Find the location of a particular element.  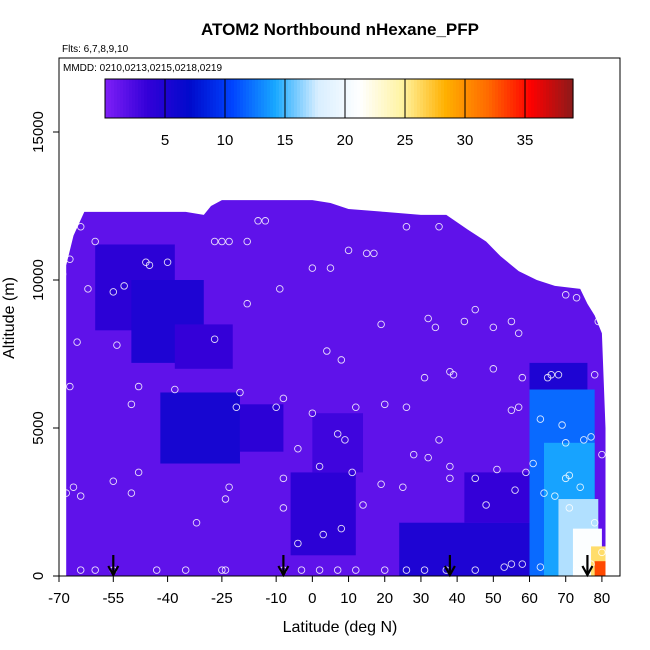

colorbar-tick-label: 25 is located at coordinates (405, 140).